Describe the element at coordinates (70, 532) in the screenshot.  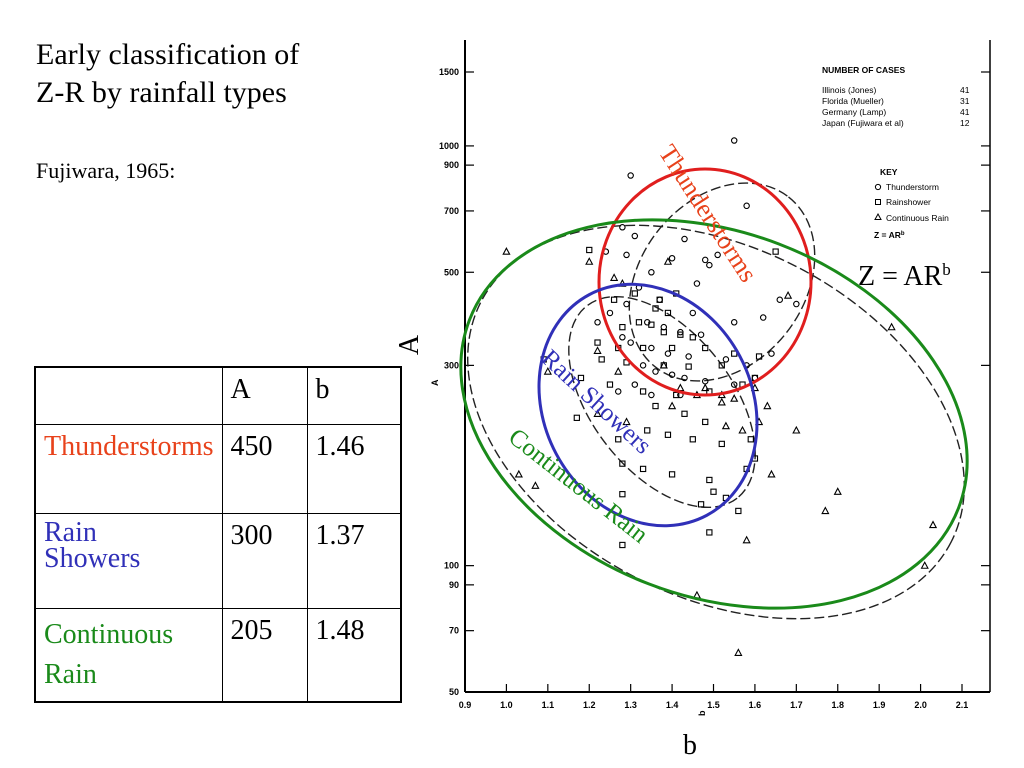
I see `table-cell-name-line1: Rain` at that location.